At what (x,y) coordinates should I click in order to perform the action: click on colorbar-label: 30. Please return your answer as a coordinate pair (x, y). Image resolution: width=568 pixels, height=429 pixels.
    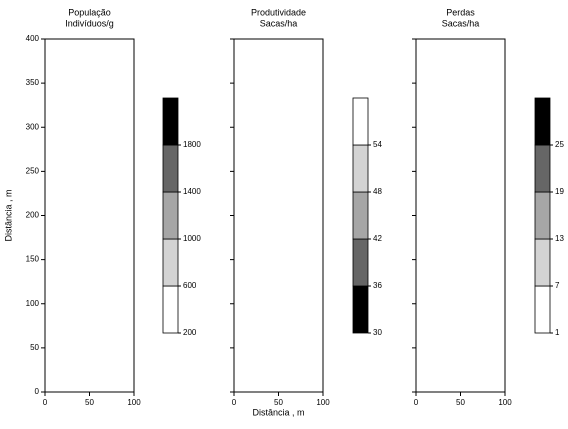
    Looking at the image, I should click on (377, 332).